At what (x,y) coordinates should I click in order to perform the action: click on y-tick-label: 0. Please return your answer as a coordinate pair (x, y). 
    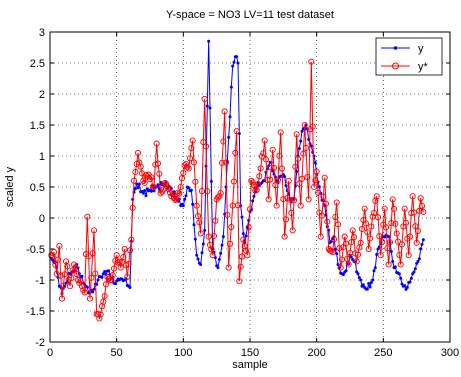
    Looking at the image, I should click on (42, 219).